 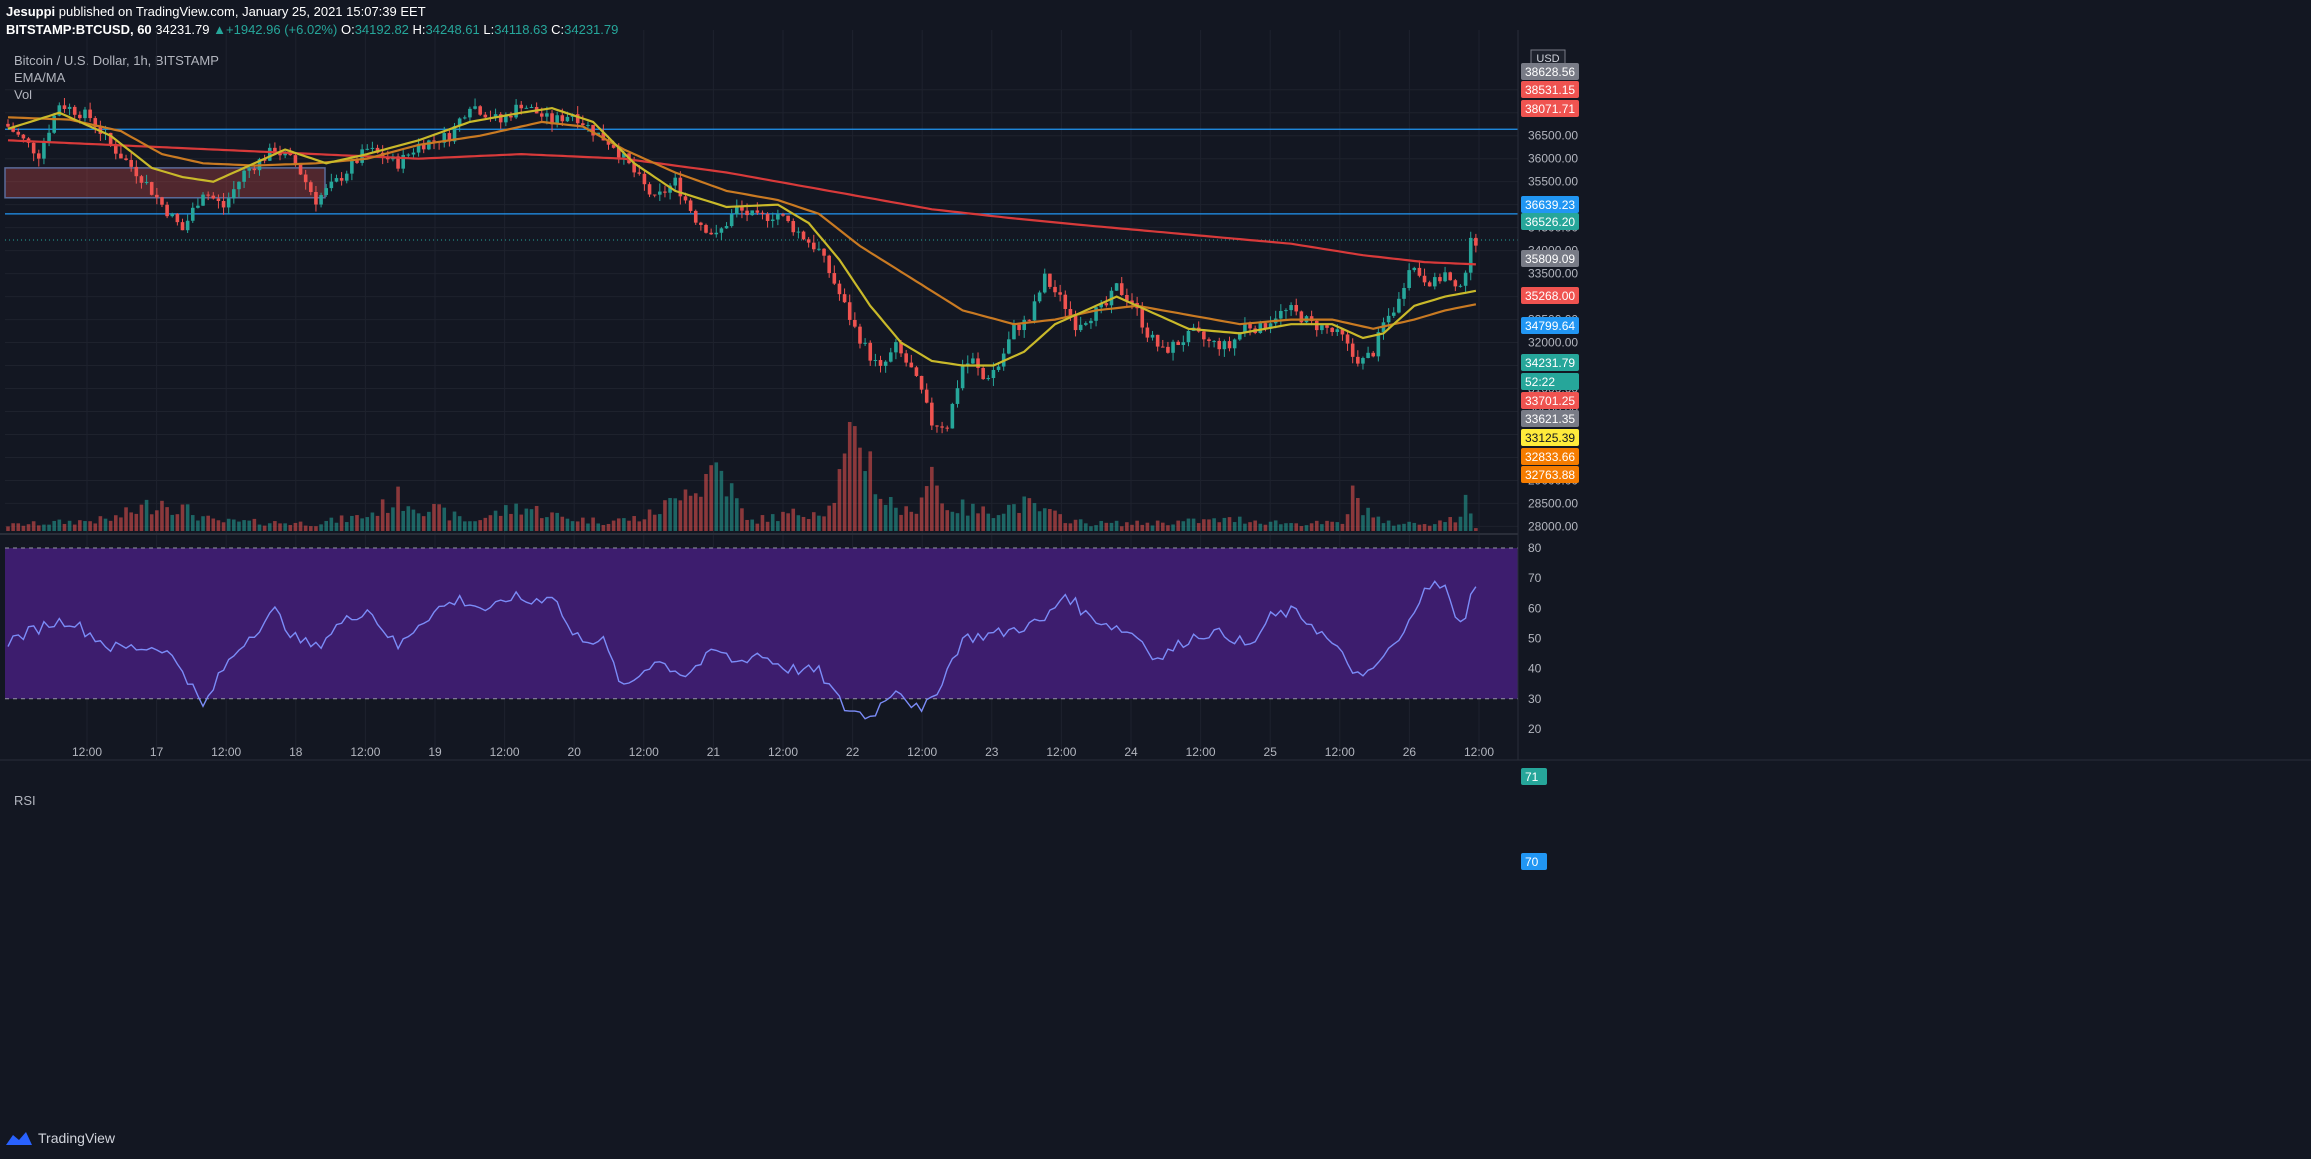 What do you see at coordinates (60, 1138) in the screenshot?
I see `footer-brand: TradingView` at bounding box center [60, 1138].